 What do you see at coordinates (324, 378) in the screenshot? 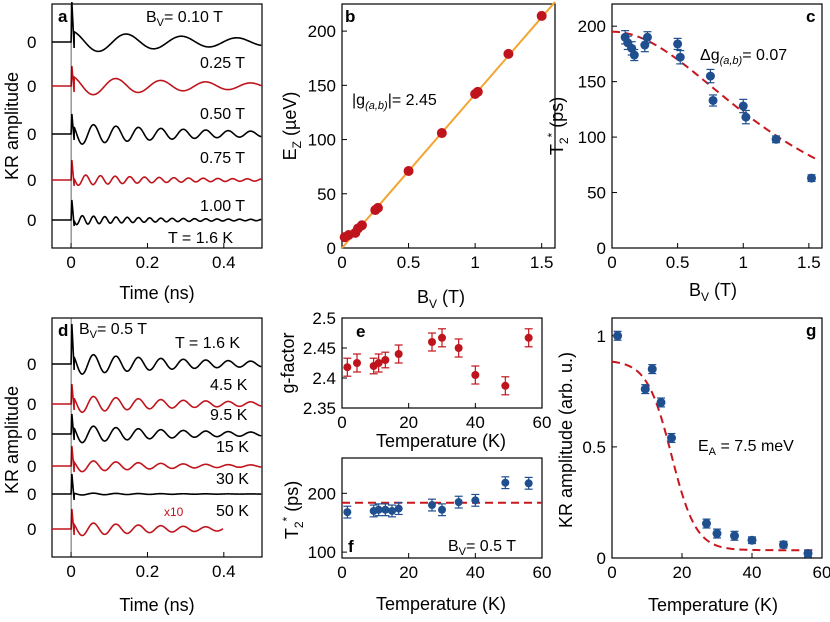
I see `y-tick-label: 2.4` at bounding box center [324, 378].